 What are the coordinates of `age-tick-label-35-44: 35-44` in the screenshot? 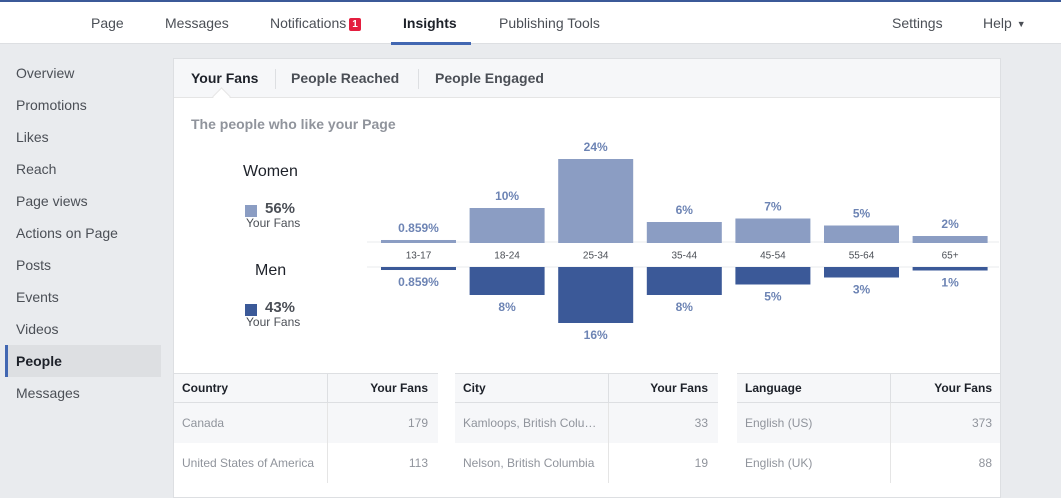 It's located at (685, 256).